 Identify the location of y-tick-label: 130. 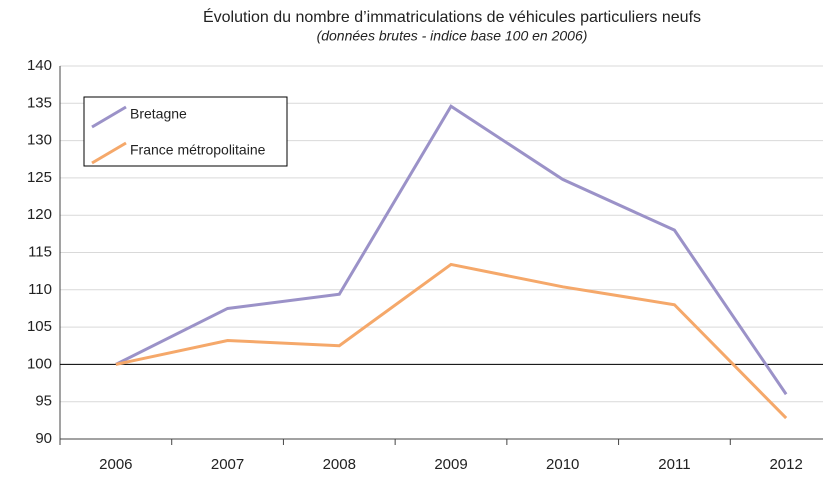
(39, 140).